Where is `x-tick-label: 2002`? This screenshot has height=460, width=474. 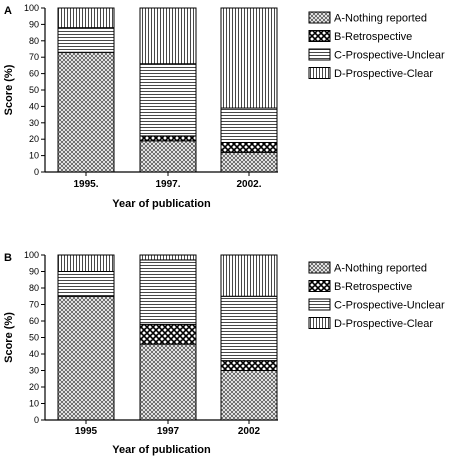
x-tick-label: 2002 is located at coordinates (249, 431).